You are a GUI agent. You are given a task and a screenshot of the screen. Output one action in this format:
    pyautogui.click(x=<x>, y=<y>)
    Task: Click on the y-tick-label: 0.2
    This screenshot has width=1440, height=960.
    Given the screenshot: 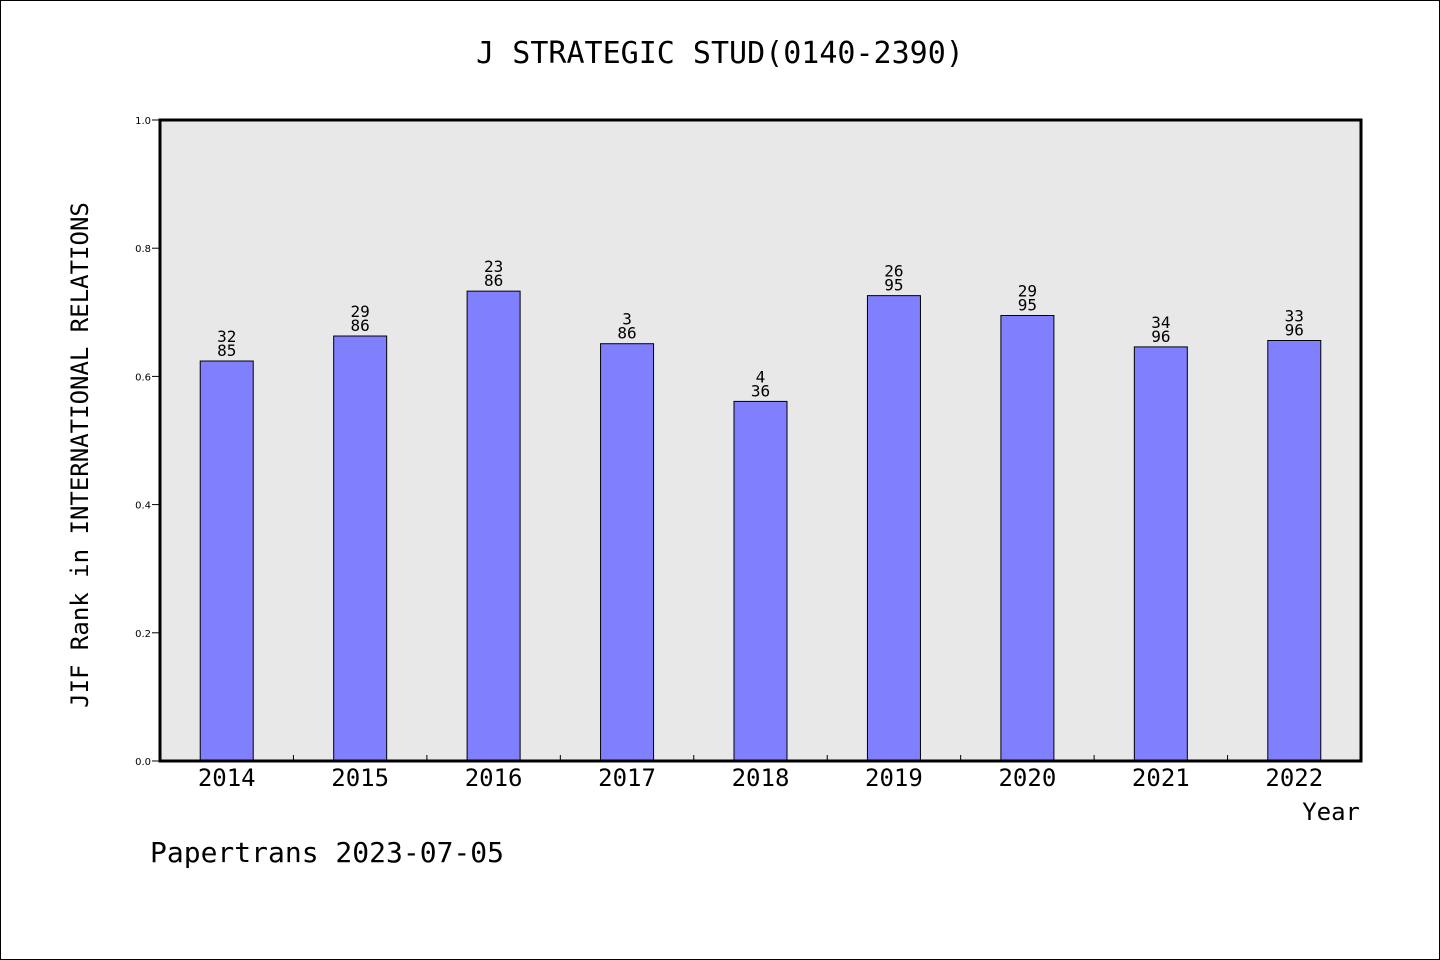 What is the action you would take?
    pyautogui.click(x=143, y=634)
    